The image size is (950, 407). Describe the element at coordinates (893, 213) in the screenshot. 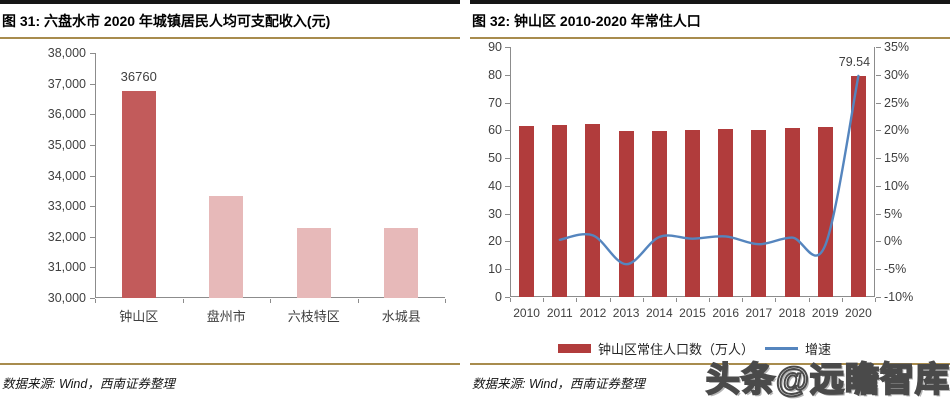

I see `right-axis-label: 5%` at that location.